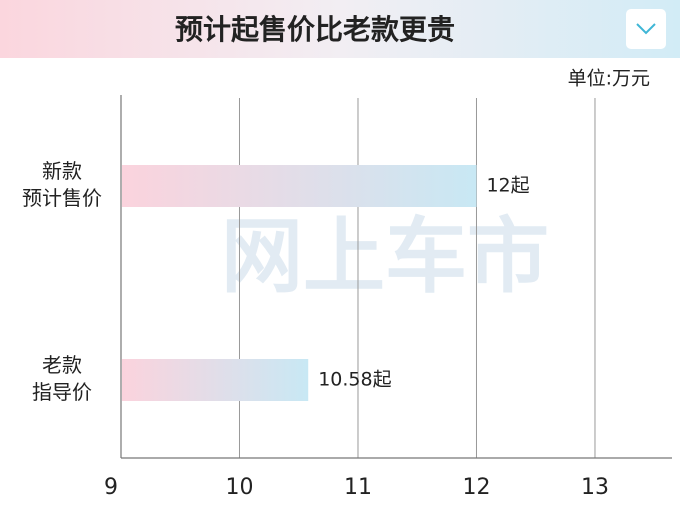 The height and width of the screenshot is (510, 680). I want to click on x-tick-label: 10, so click(239, 487).